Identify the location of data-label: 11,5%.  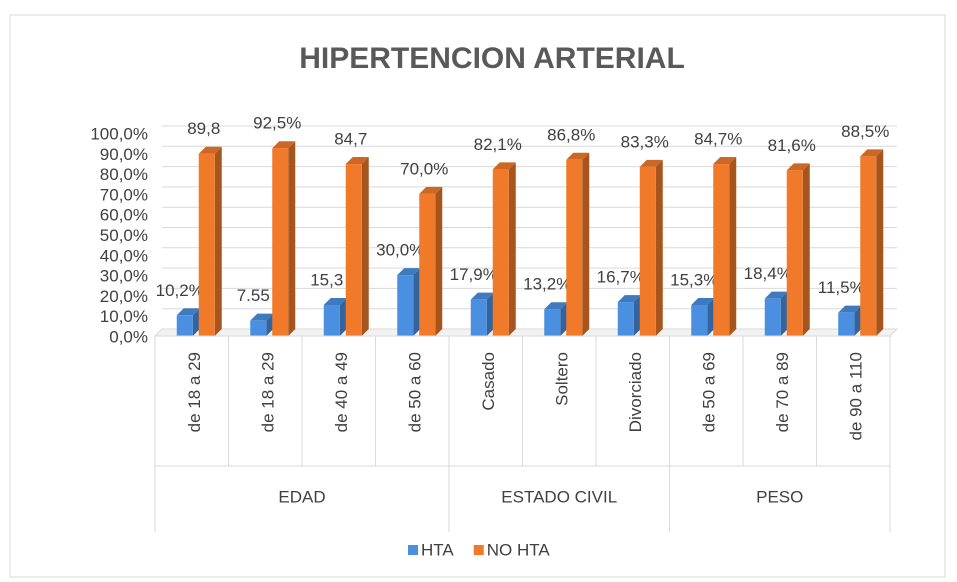
(841, 287).